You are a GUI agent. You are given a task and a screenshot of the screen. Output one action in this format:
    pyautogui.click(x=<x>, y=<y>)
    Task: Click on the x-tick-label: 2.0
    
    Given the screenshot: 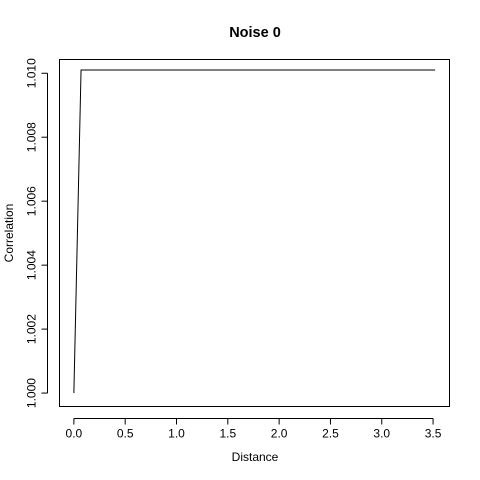 What is the action you would take?
    pyautogui.click(x=279, y=434)
    